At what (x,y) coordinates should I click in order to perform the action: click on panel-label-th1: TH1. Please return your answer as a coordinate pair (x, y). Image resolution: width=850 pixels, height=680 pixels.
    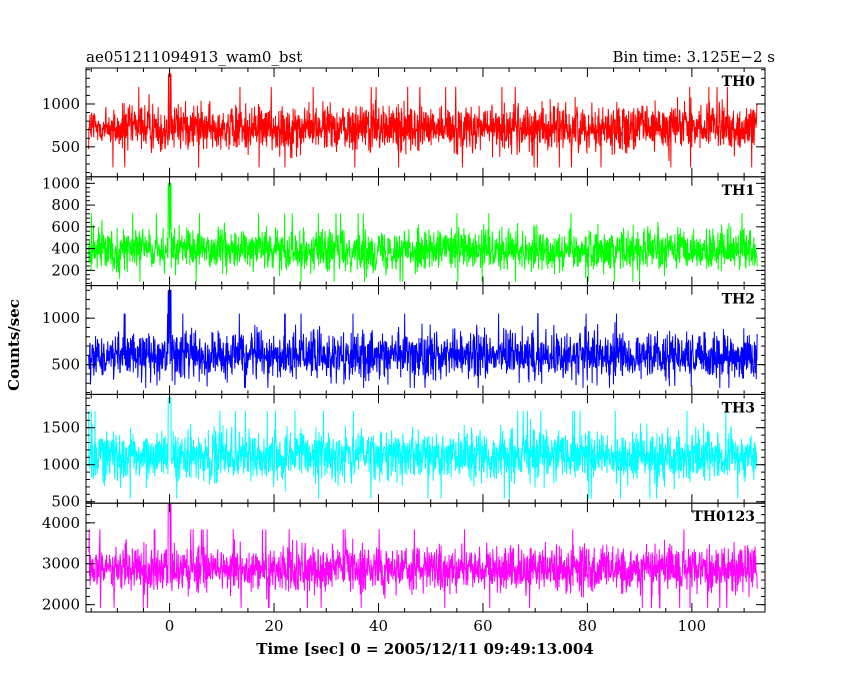
    Looking at the image, I should click on (738, 191).